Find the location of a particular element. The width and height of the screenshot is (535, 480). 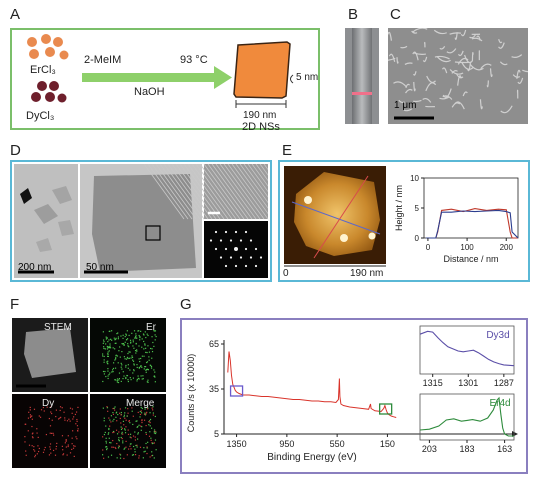

panel-a-schematic is located at coordinates (160, 71).